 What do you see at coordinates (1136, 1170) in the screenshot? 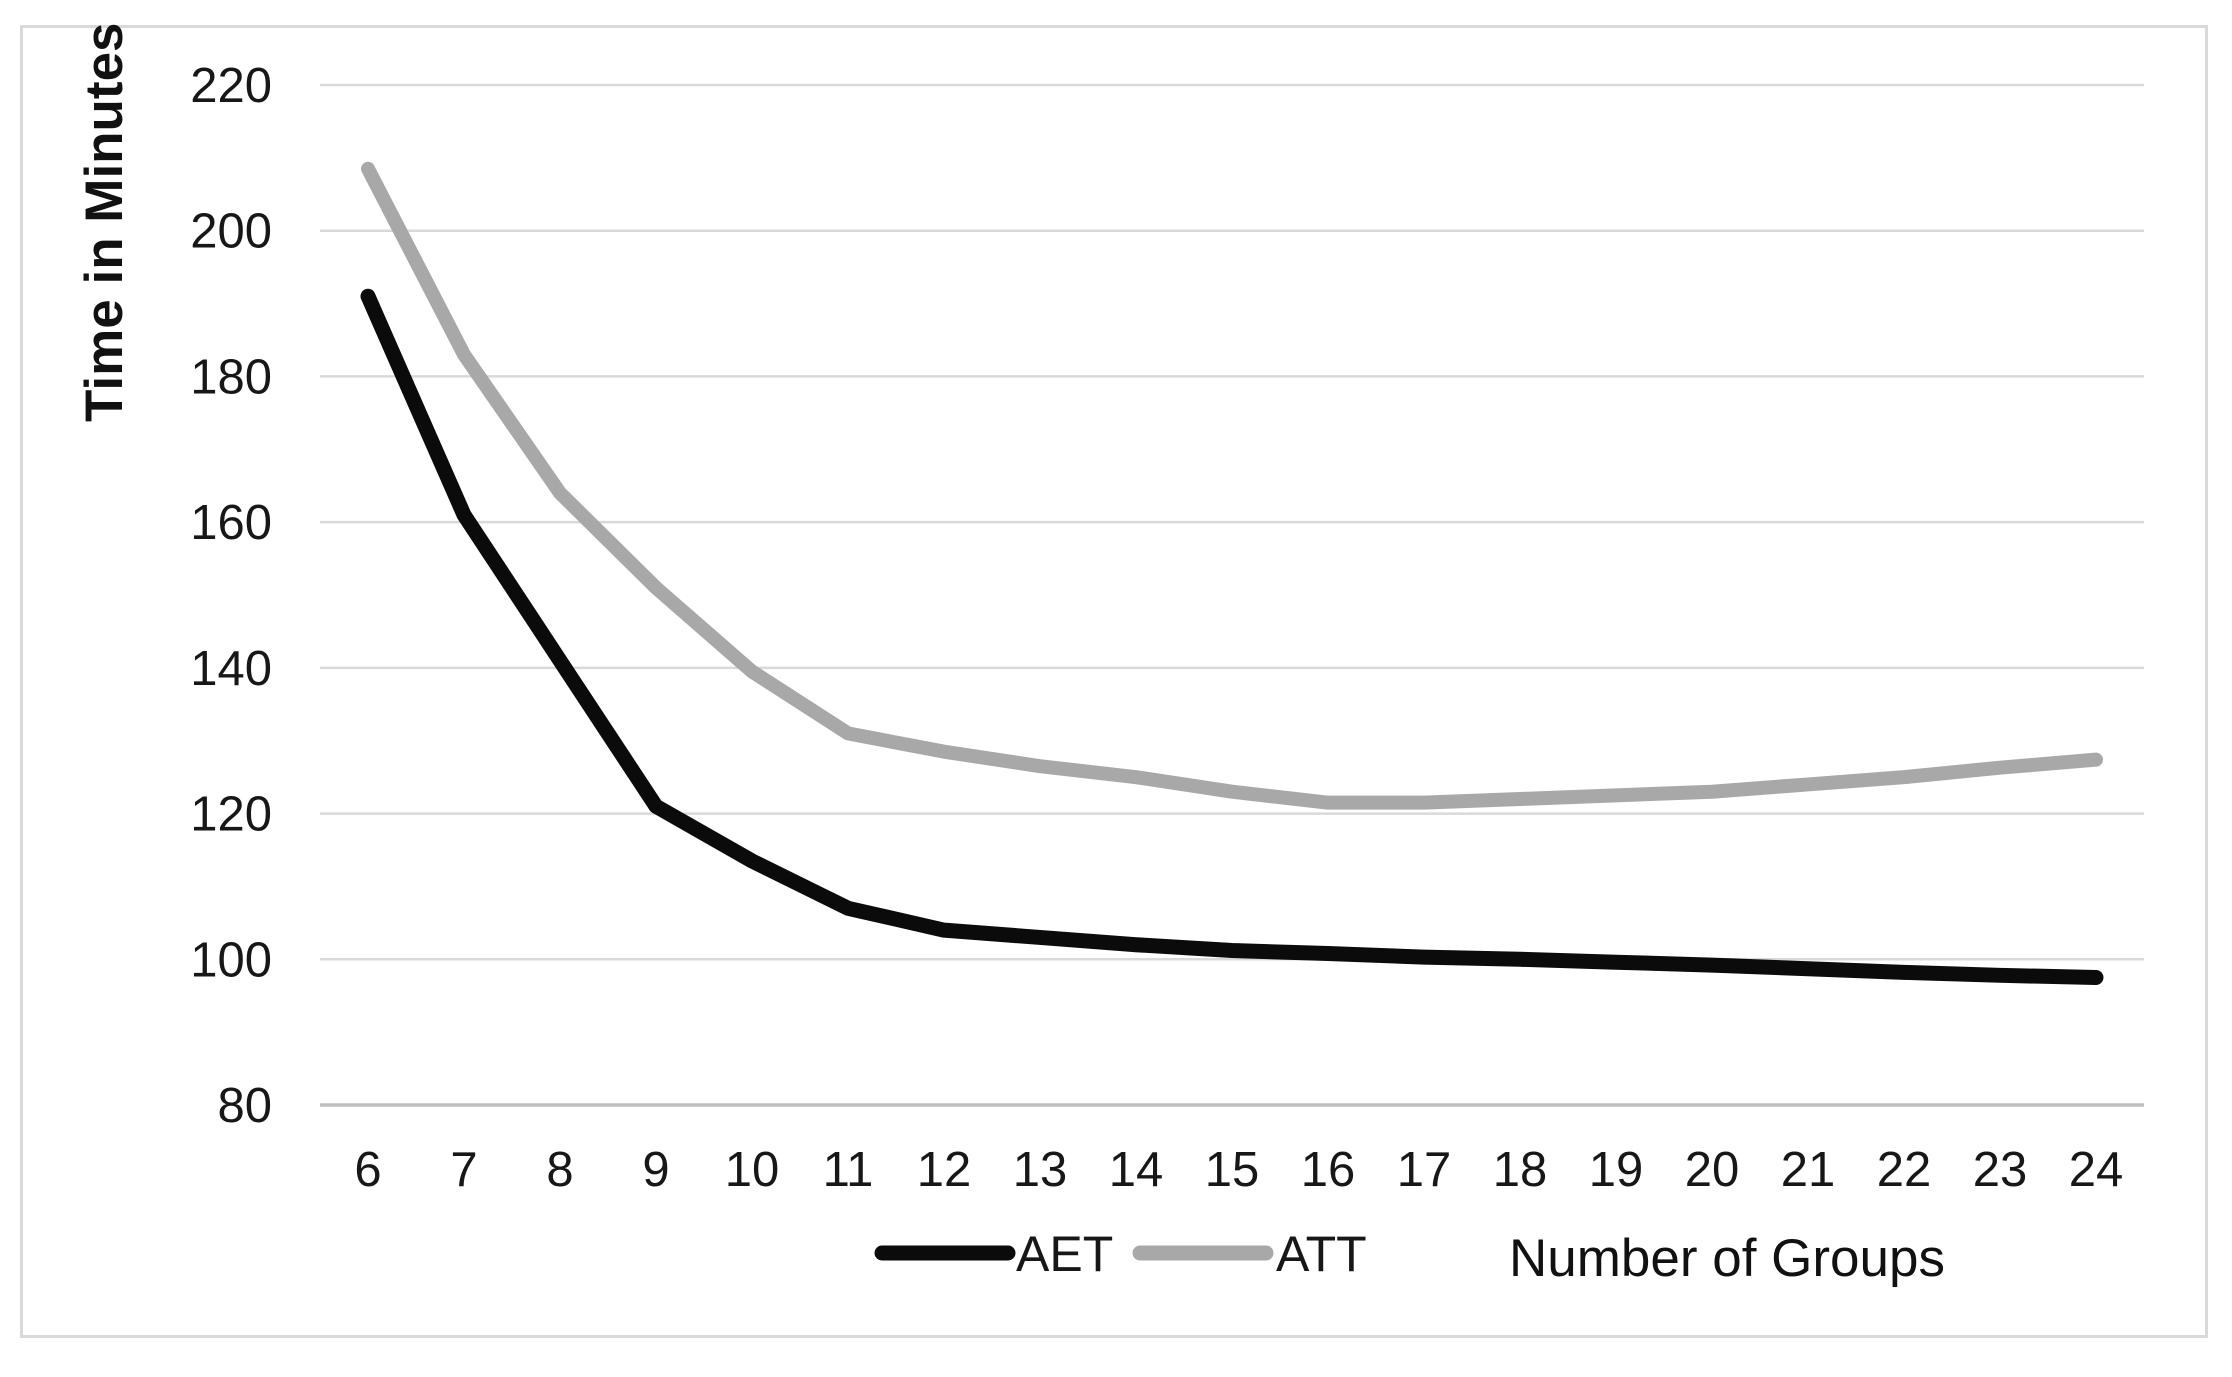
I see `x-tick-label: 14` at bounding box center [1136, 1170].